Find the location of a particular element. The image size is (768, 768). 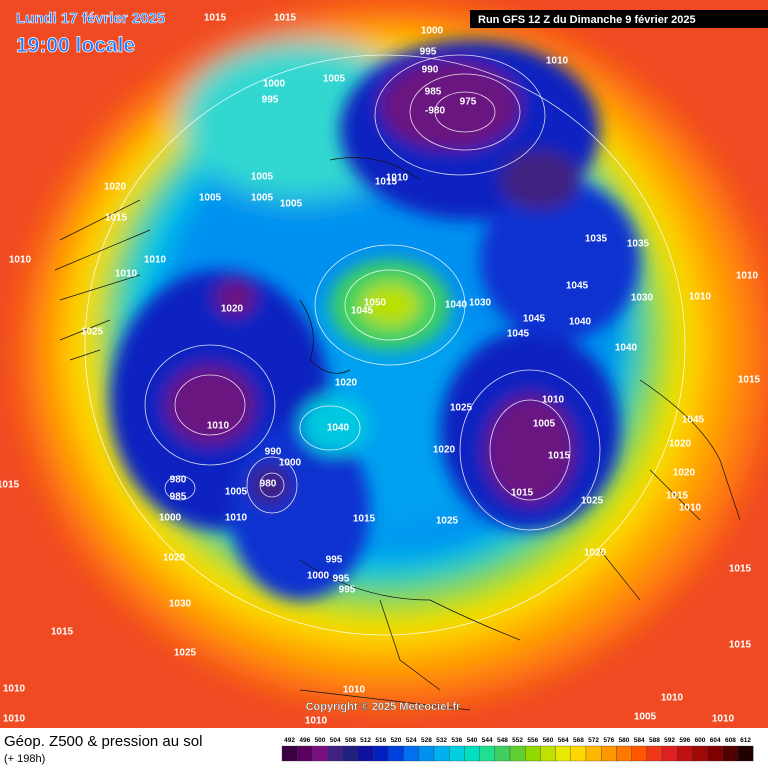

forecast-date: Lundi 17 février 2025 is located at coordinates (90, 18).